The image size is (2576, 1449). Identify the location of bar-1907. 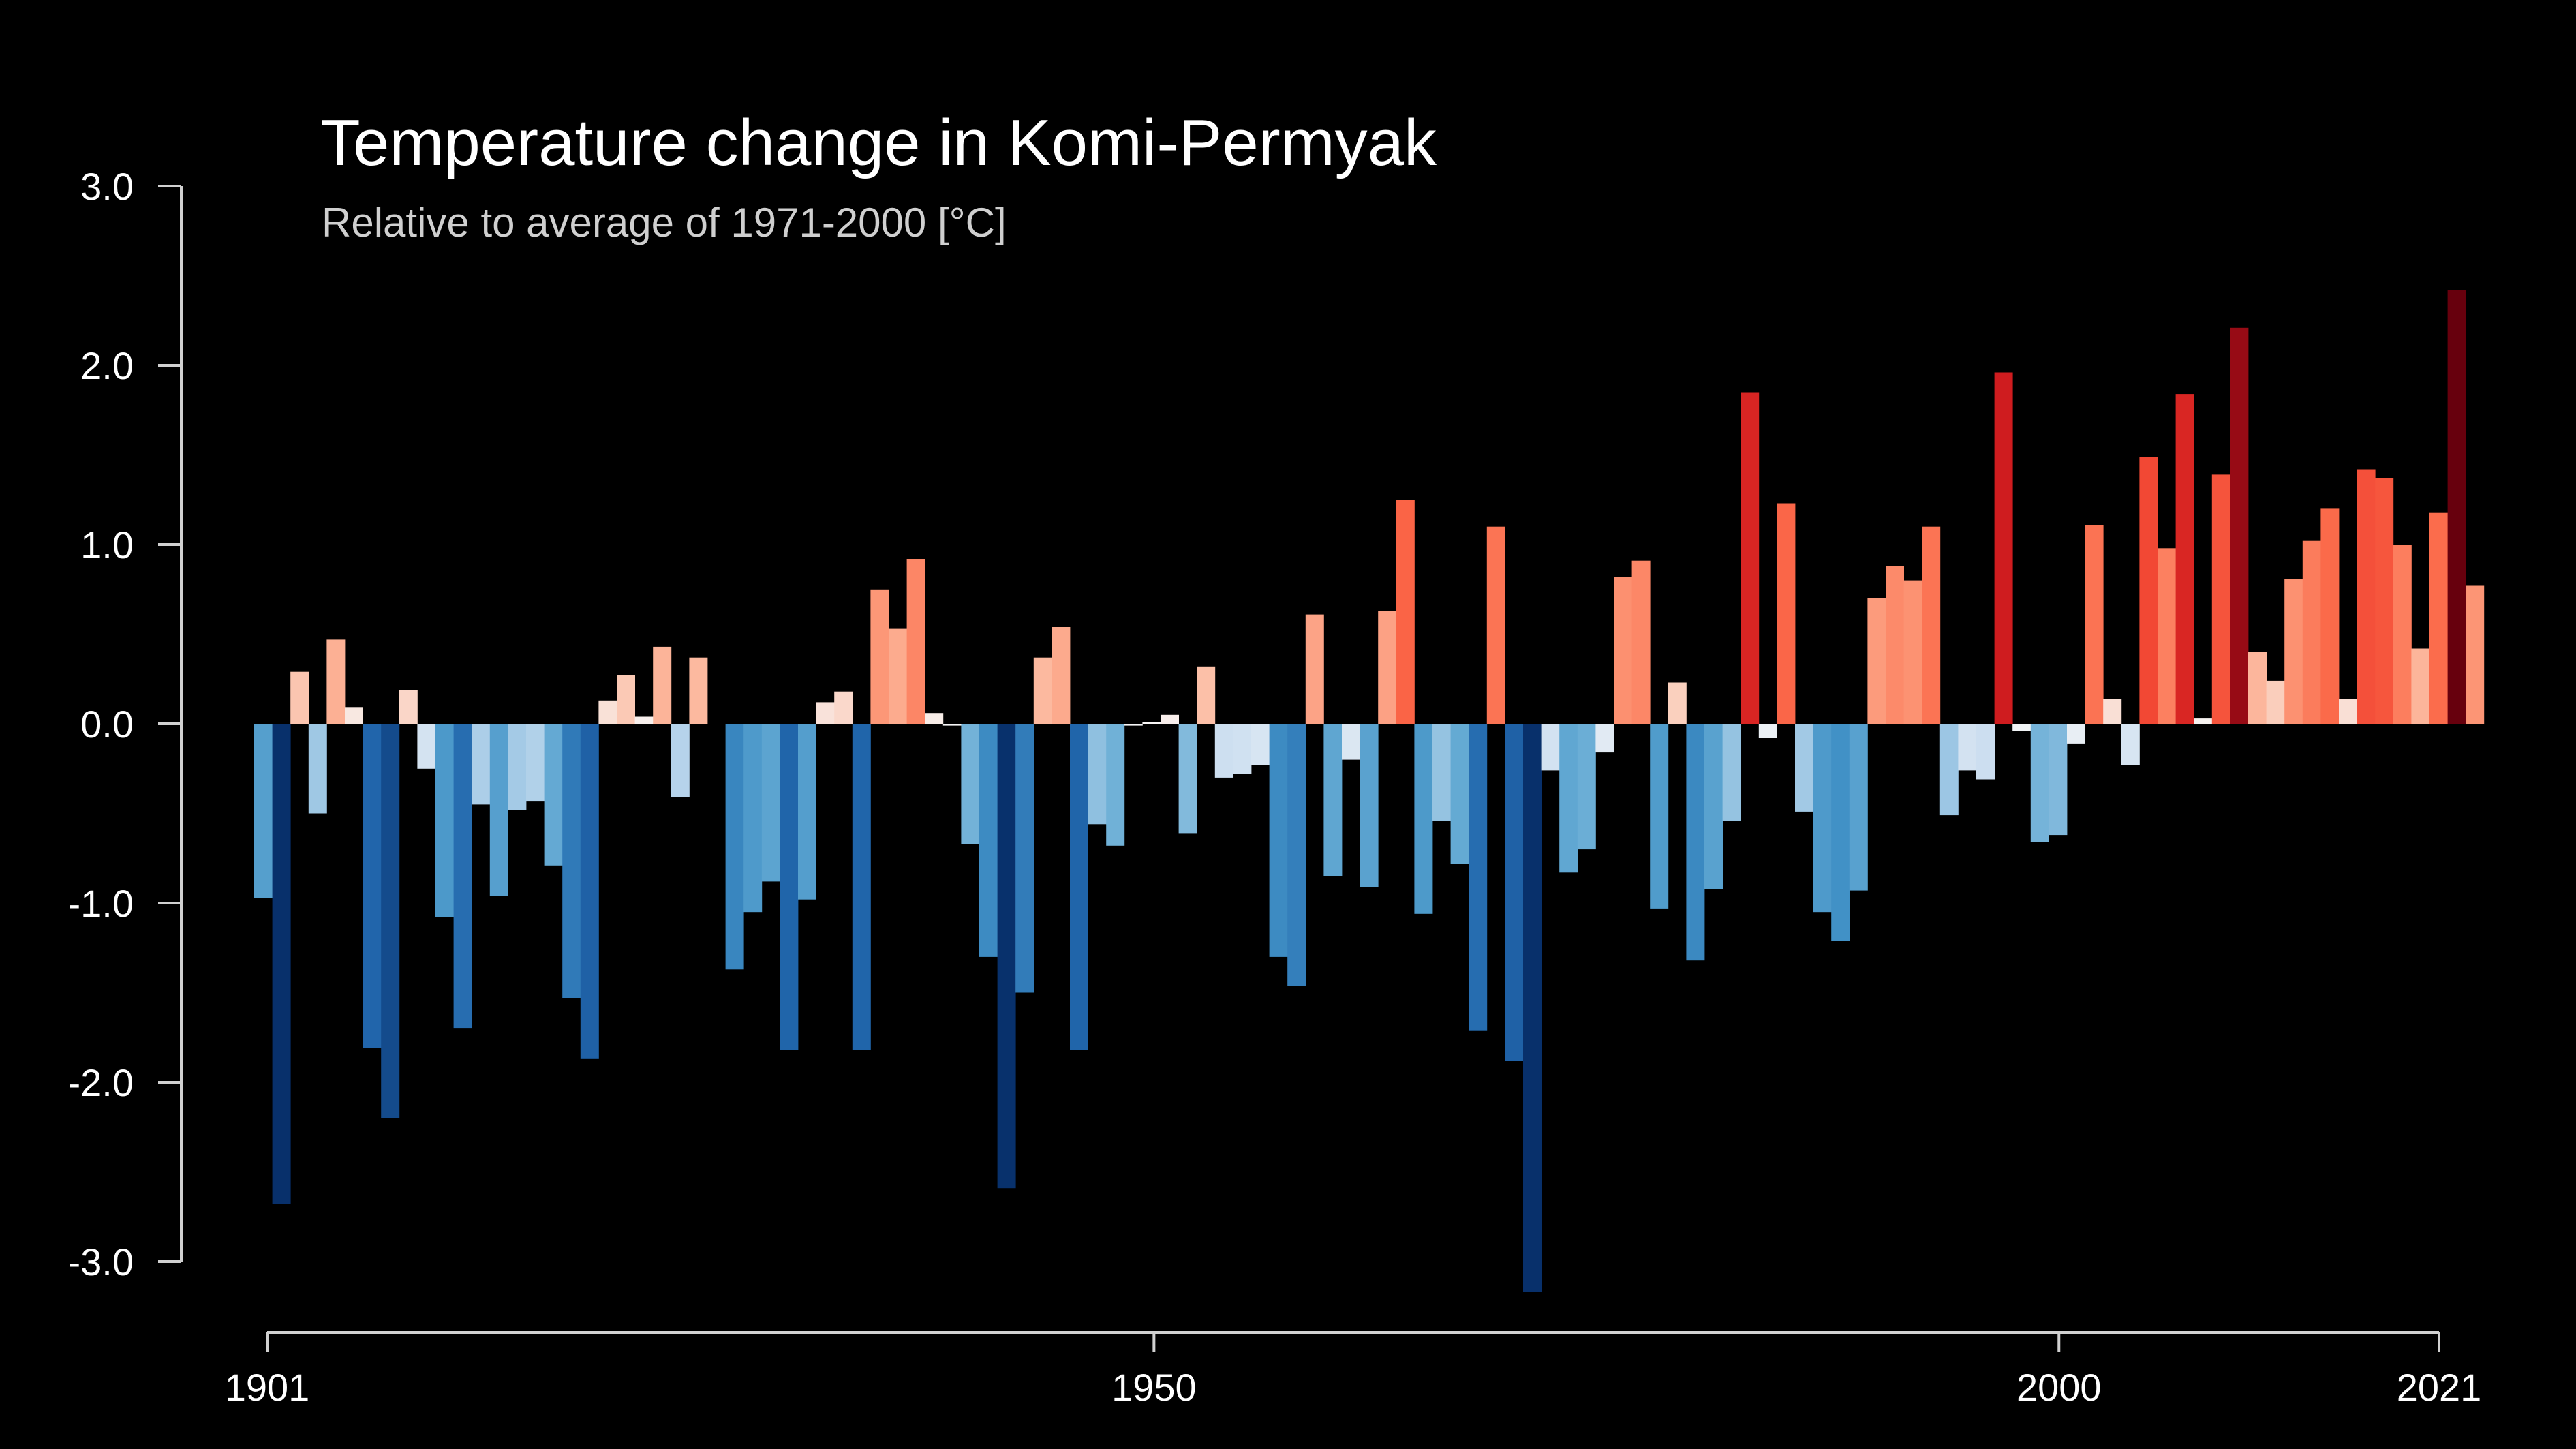
(372, 886).